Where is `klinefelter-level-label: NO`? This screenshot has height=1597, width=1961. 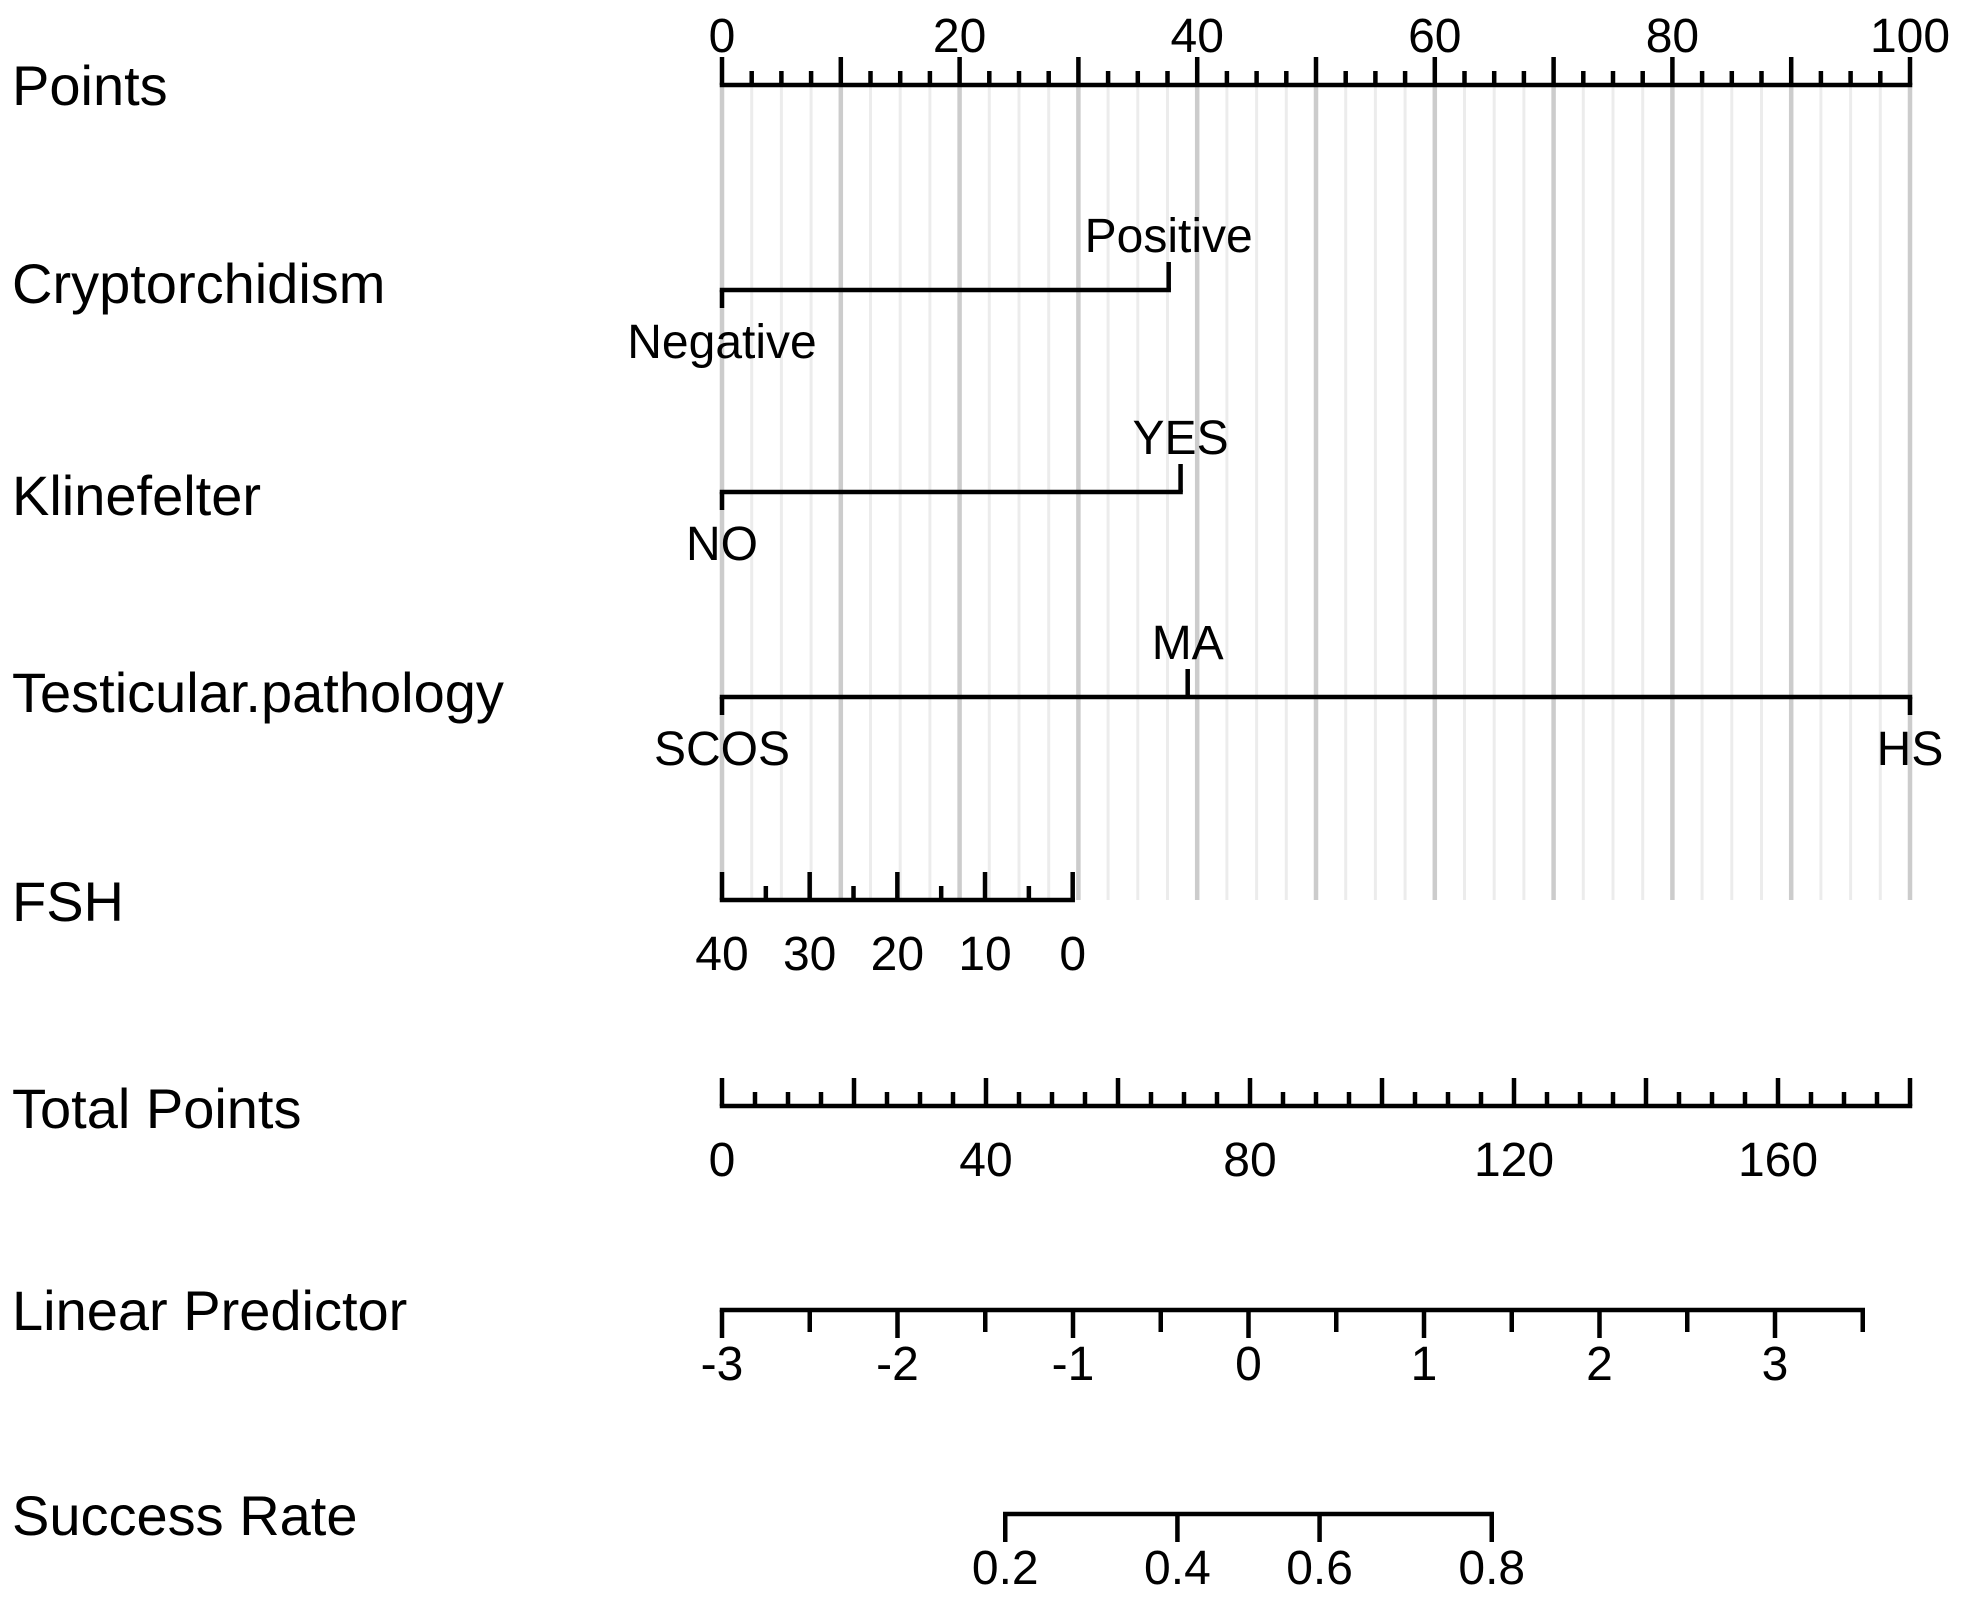
klinefelter-level-label: NO is located at coordinates (722, 544).